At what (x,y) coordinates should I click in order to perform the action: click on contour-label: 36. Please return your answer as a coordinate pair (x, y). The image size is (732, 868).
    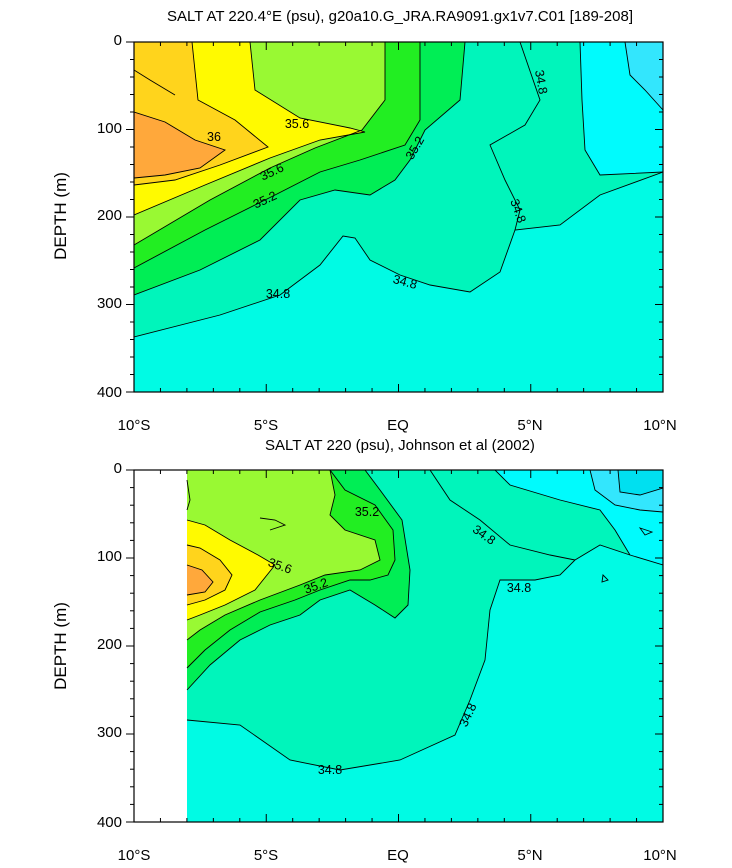
    Looking at the image, I should click on (214, 137).